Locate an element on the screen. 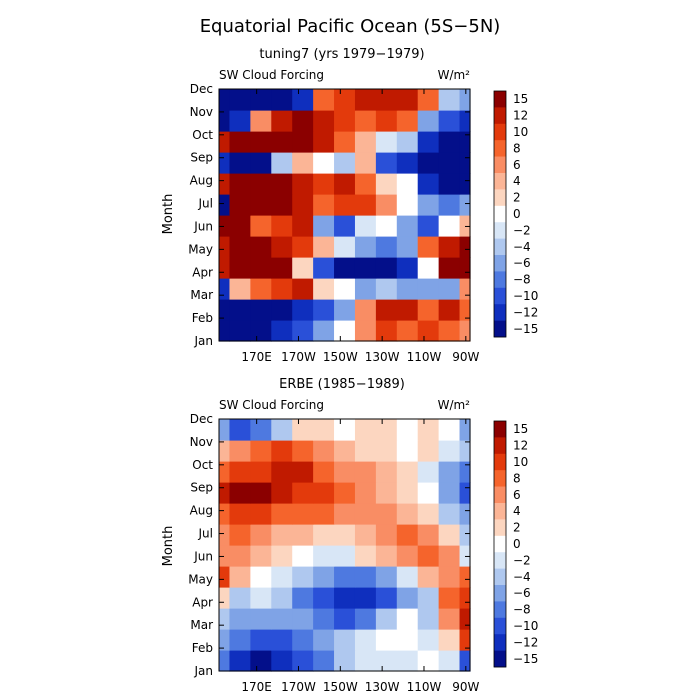 The width and height of the screenshot is (700, 700). x-tick-label: 90W is located at coordinates (465, 687).